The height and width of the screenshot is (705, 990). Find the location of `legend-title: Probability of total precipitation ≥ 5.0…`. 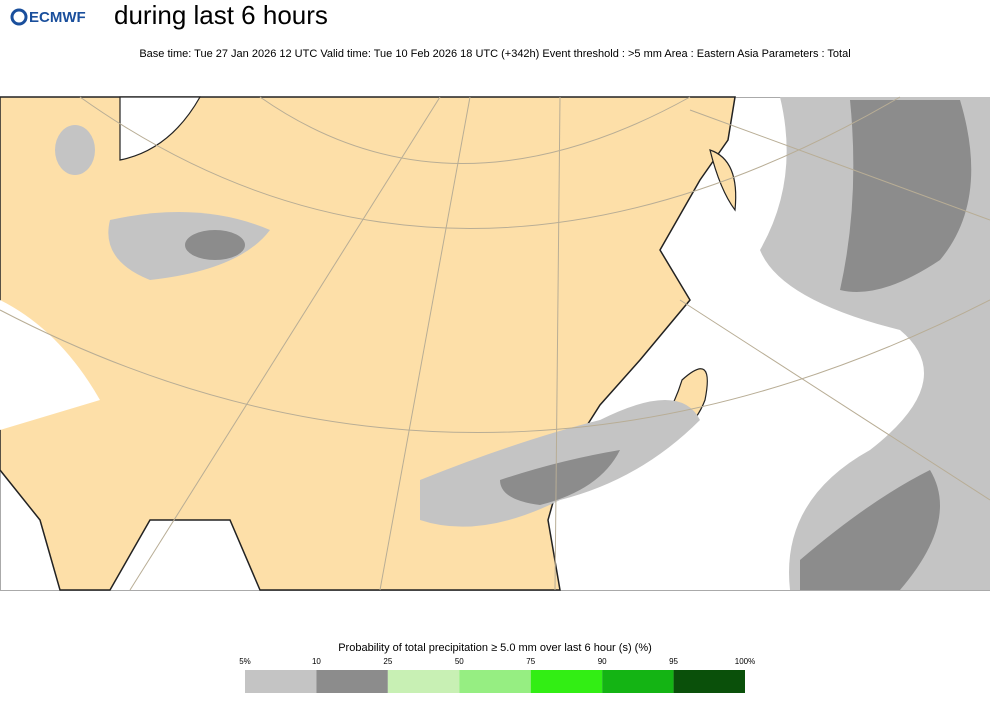

legend-title: Probability of total precipitation ≥ 5.0… is located at coordinates (495, 648).